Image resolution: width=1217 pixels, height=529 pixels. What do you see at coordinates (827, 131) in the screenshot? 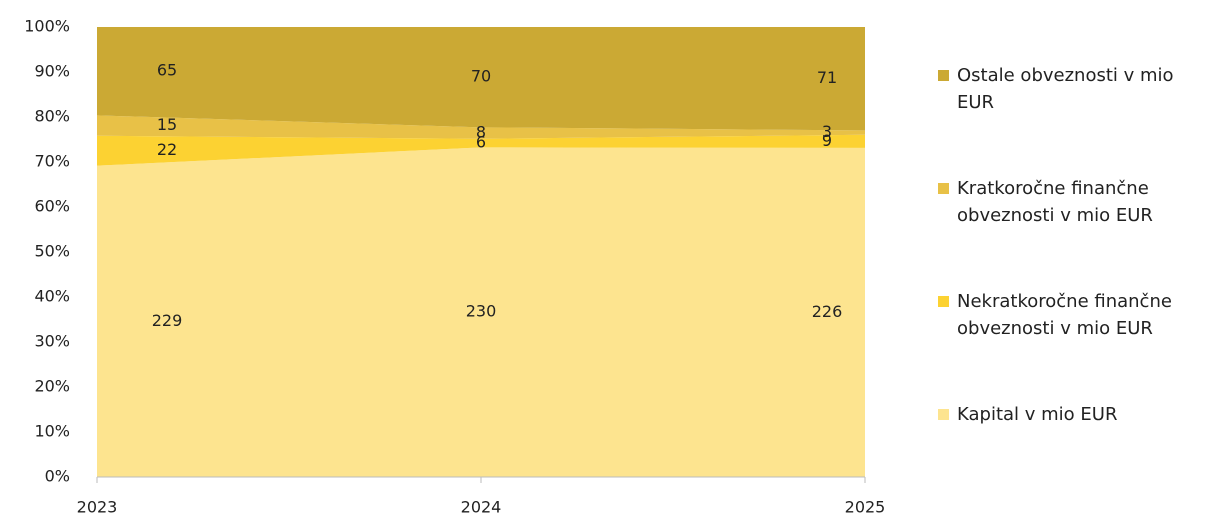
I see `data-label: 3` at bounding box center [827, 131].